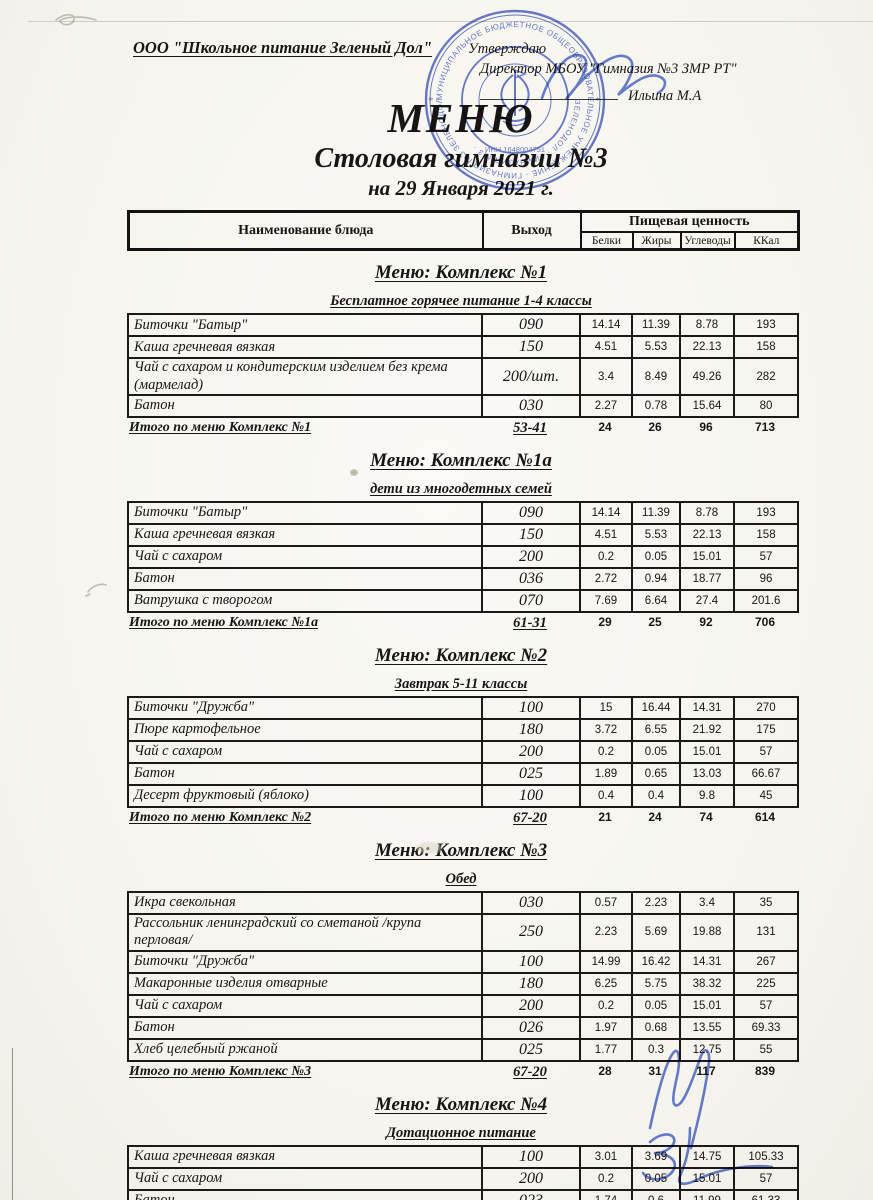 The width and height of the screenshot is (873, 1200). What do you see at coordinates (656, 774) in the screenshot?
I see `fat-cell: 0.65` at bounding box center [656, 774].